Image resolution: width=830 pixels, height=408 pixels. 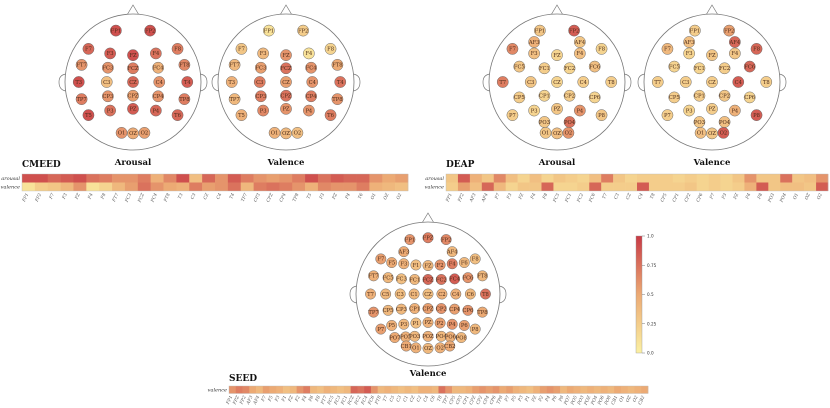 I want to click on electrode-ft8: FT8, so click(x=337, y=65).